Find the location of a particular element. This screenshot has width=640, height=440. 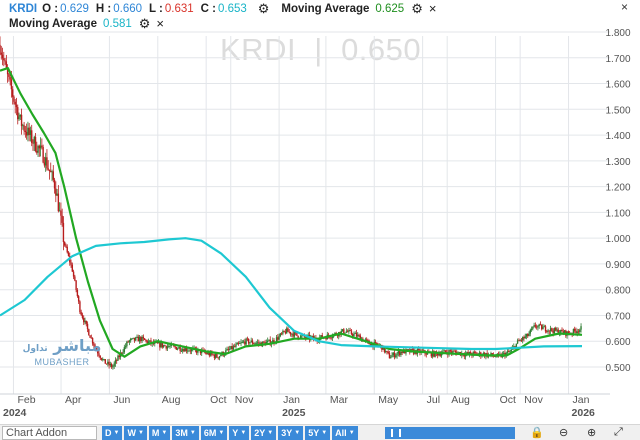

logo-arabic: مباشر تداول is located at coordinates (62, 345).